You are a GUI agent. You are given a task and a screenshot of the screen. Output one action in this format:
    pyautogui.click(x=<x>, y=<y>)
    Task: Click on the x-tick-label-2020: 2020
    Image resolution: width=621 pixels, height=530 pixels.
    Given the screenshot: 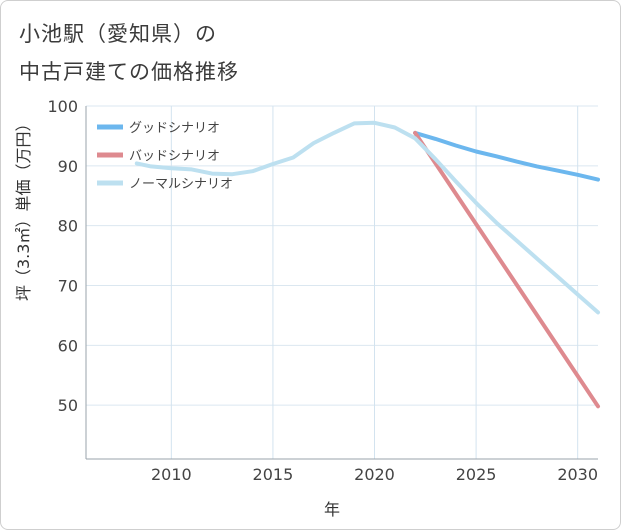 What is the action you would take?
    pyautogui.click(x=374, y=474)
    